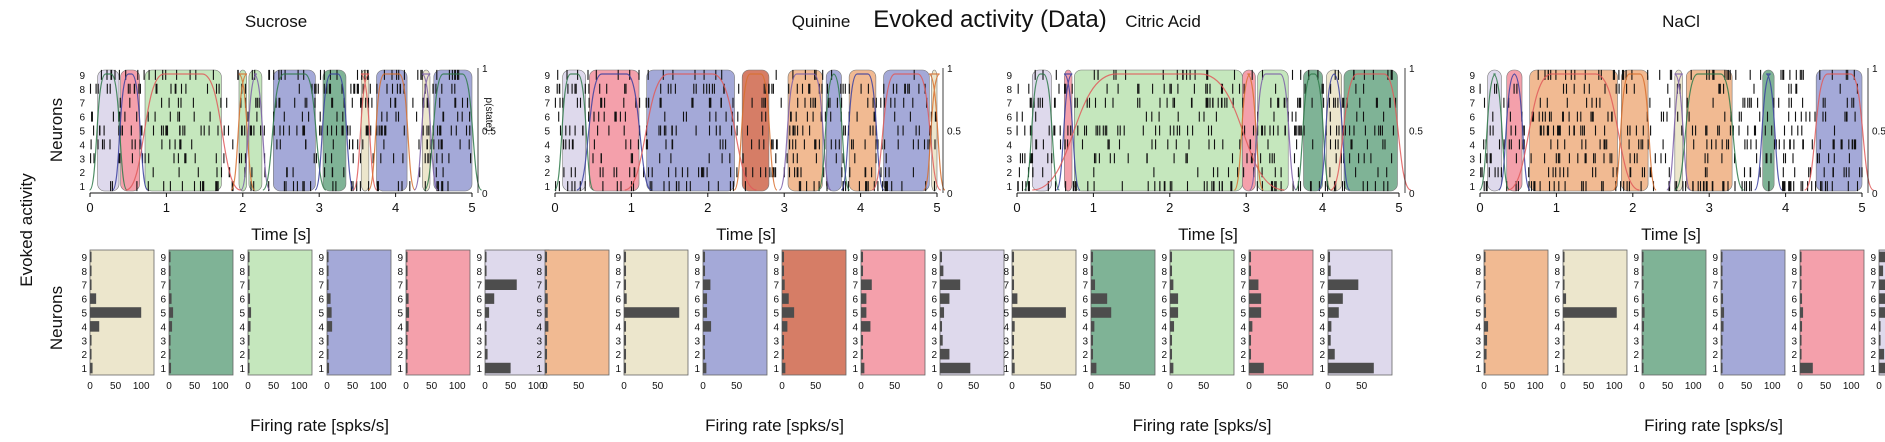  Describe the element at coordinates (163, 327) in the screenshot. I see `neuron-tick-label: 4` at that location.